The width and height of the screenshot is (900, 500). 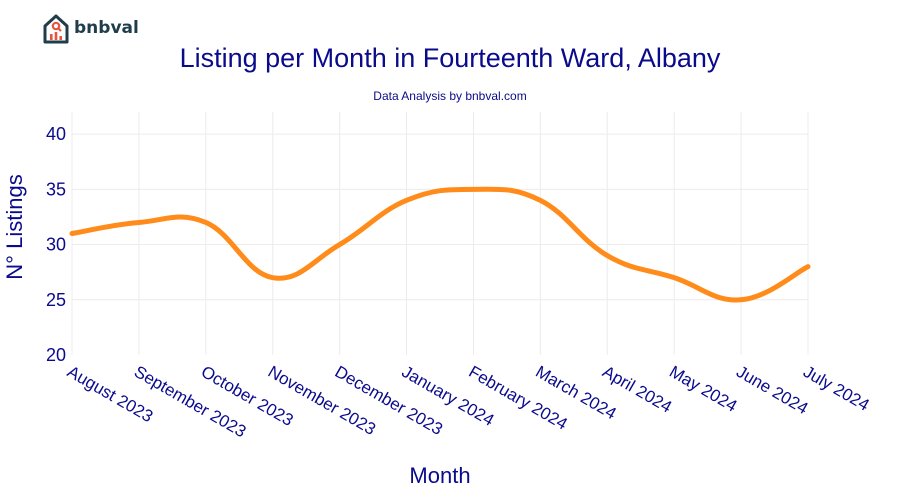 I want to click on y-tick-label: 25, so click(x=56, y=300).